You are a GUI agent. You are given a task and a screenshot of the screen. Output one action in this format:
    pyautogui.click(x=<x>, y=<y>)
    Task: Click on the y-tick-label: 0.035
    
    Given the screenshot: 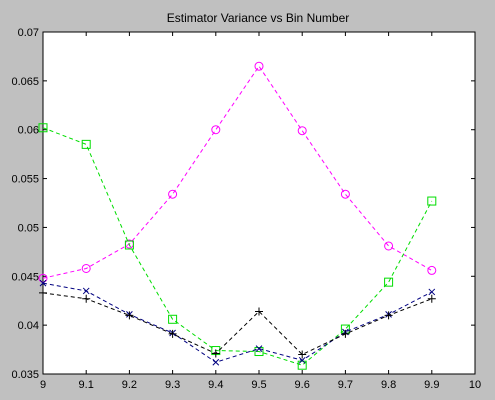 What is the action you would take?
    pyautogui.click(x=25, y=375)
    